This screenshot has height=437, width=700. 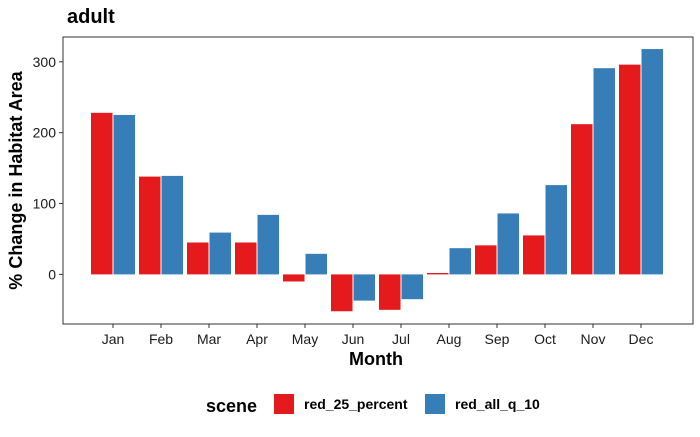 I want to click on bar-red-all-q-10-may, so click(x=316, y=264).